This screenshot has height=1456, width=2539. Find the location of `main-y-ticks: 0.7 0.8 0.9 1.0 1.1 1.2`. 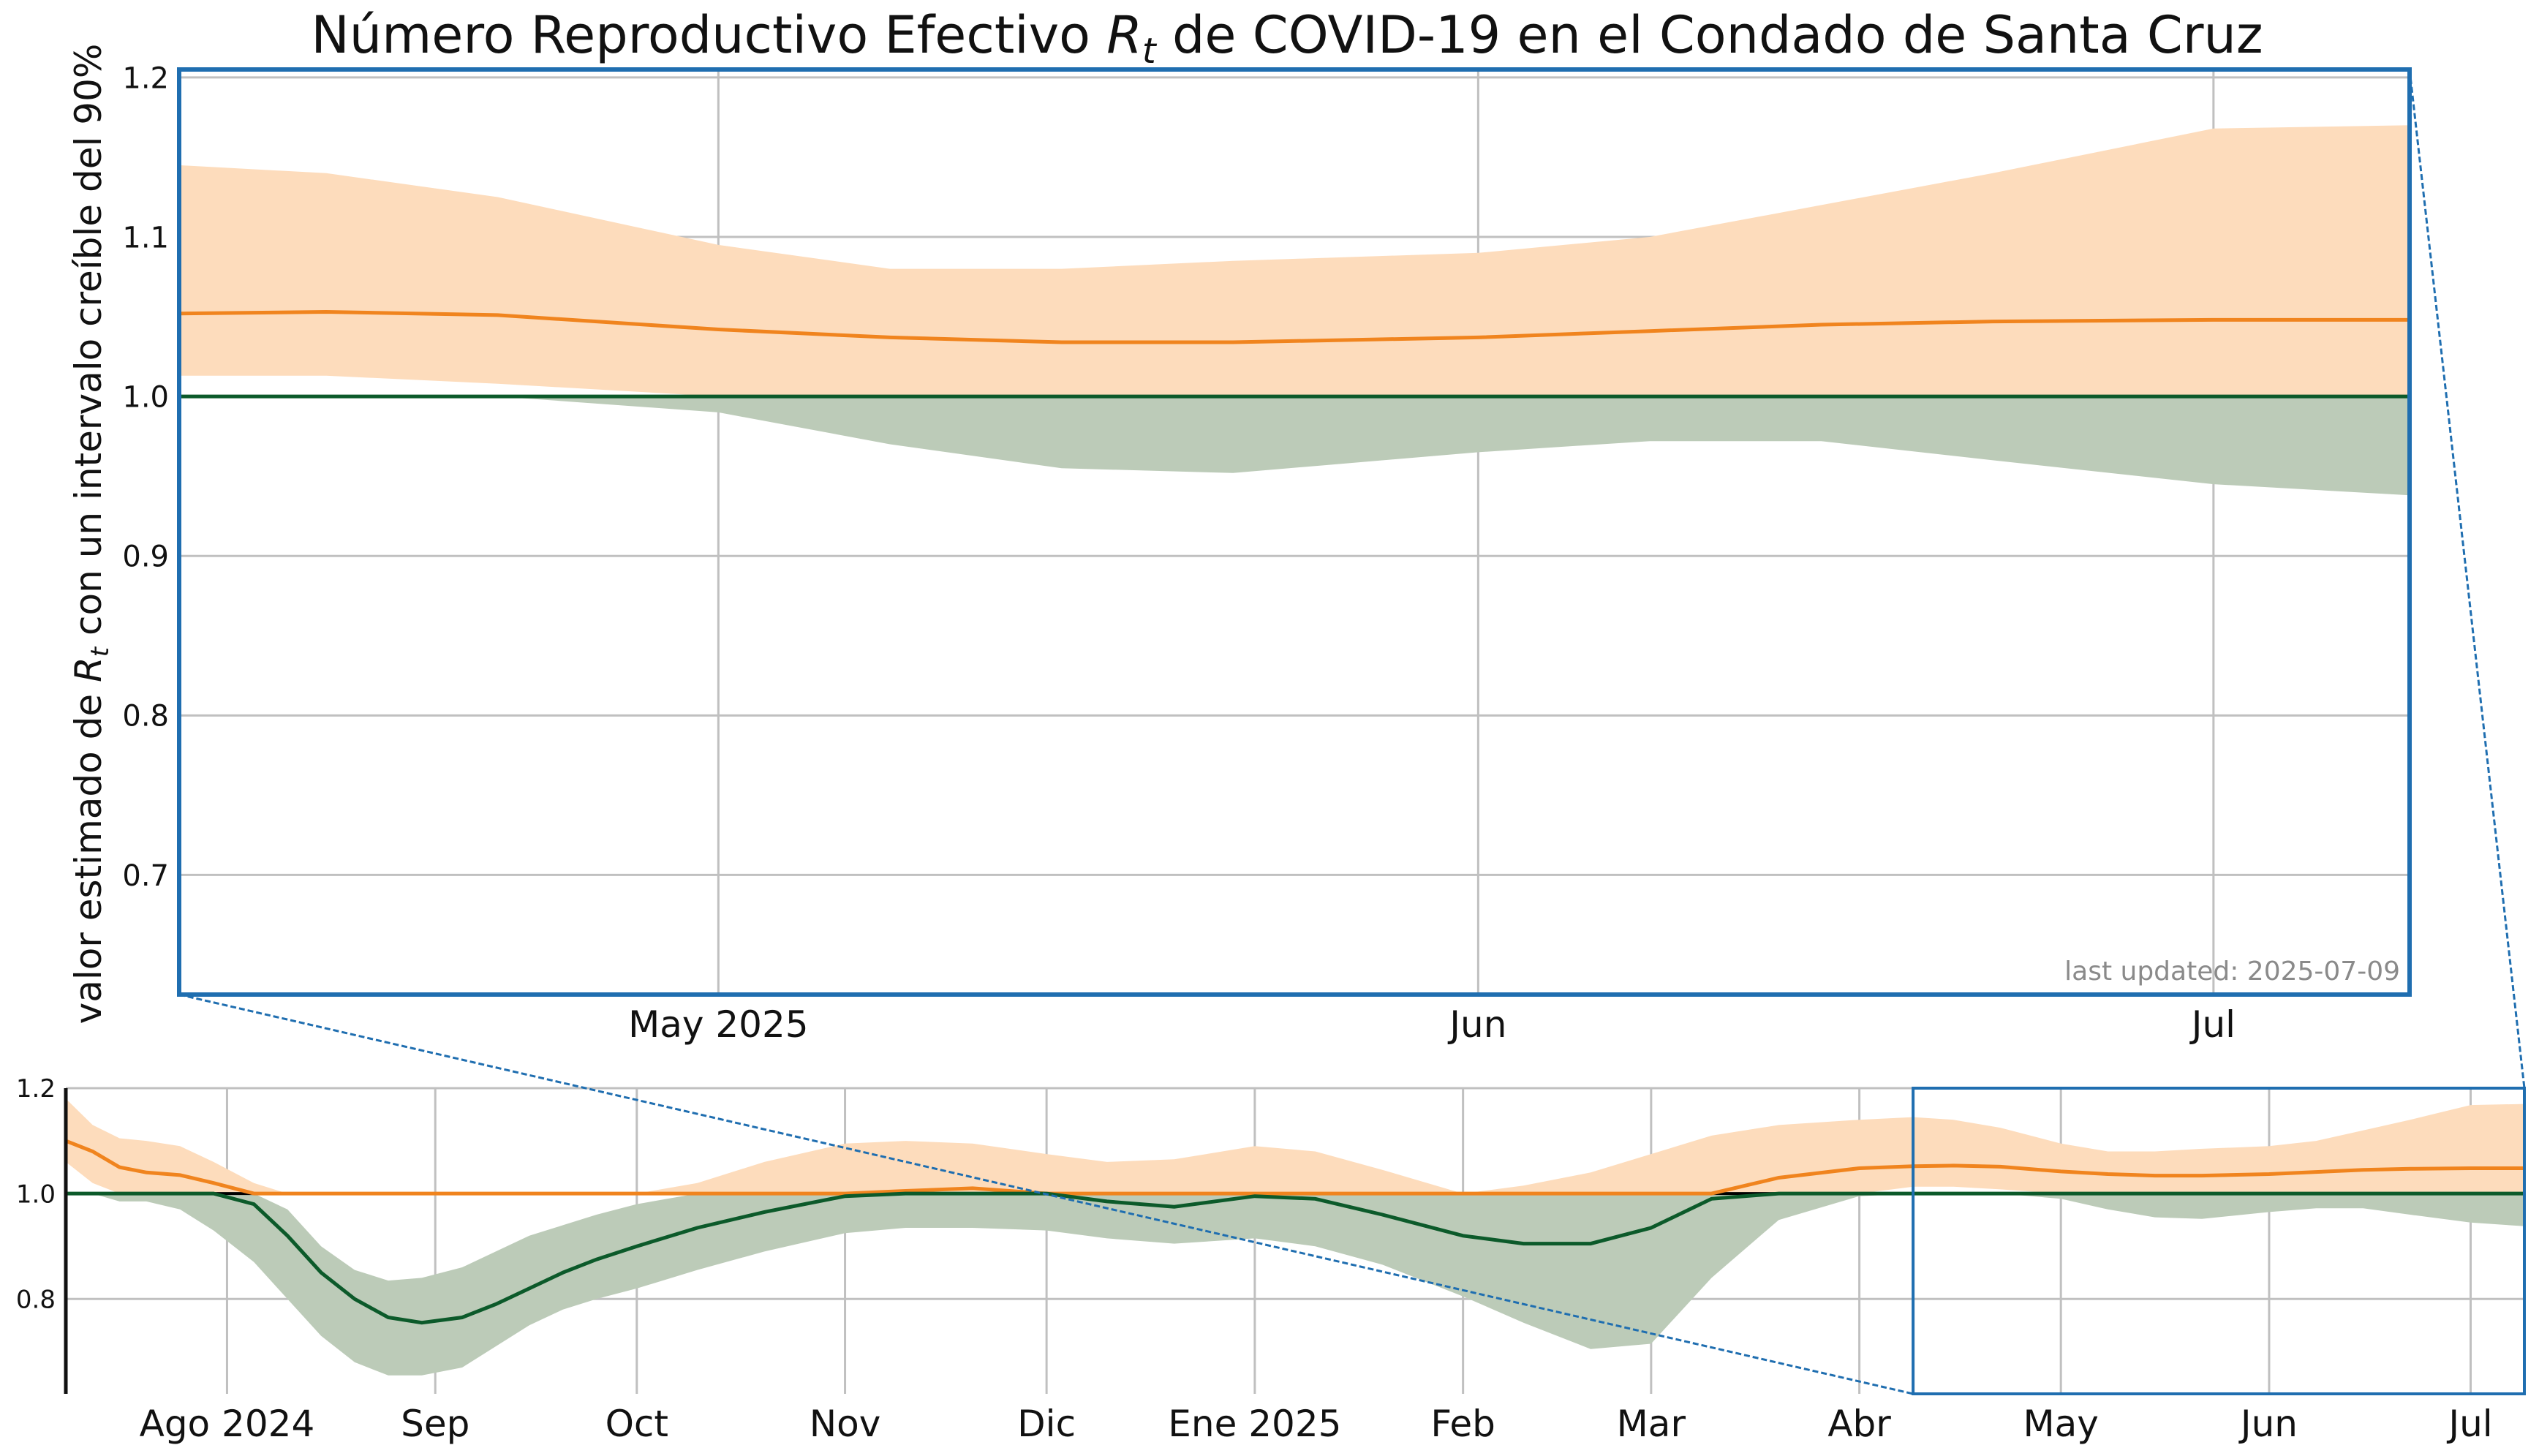

main-y-ticks: 0.7 0.8 0.9 1.0 1.1 1.2 is located at coordinates (145, 477).